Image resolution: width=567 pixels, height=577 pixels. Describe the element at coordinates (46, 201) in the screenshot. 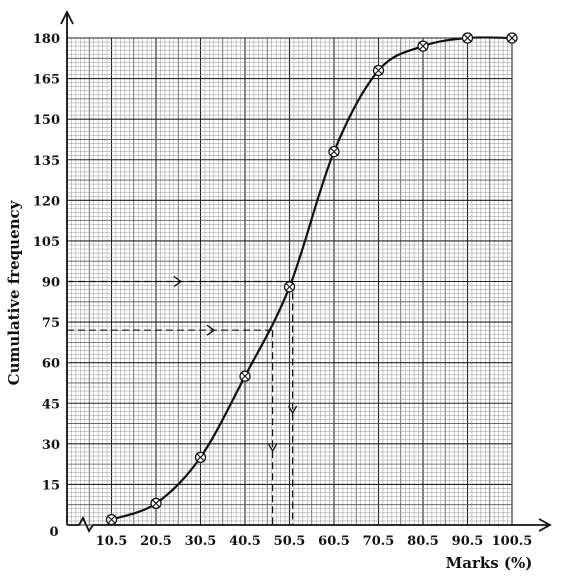

I see `y-tick-label: 120` at that location.